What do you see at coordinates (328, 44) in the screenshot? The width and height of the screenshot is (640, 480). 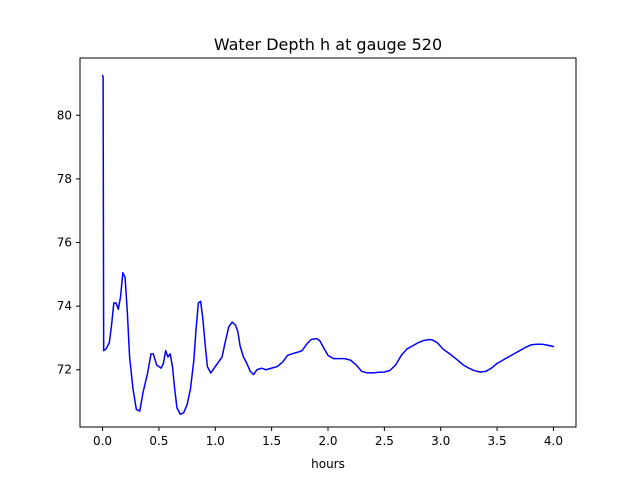 I see `chart-title: Water Depth h at gauge 520` at bounding box center [328, 44].